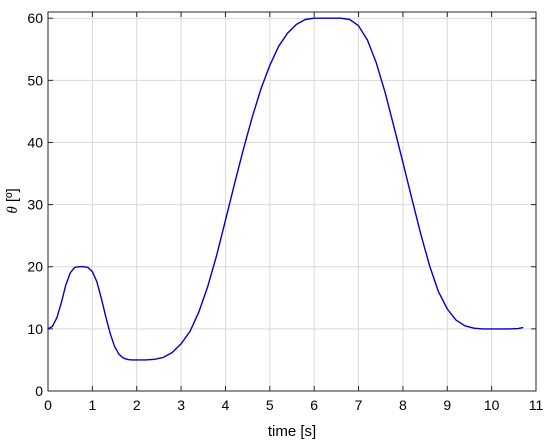 The width and height of the screenshot is (550, 445). Describe the element at coordinates (13, 210) in the screenshot. I see `y-axis-symbol: θ` at that location.